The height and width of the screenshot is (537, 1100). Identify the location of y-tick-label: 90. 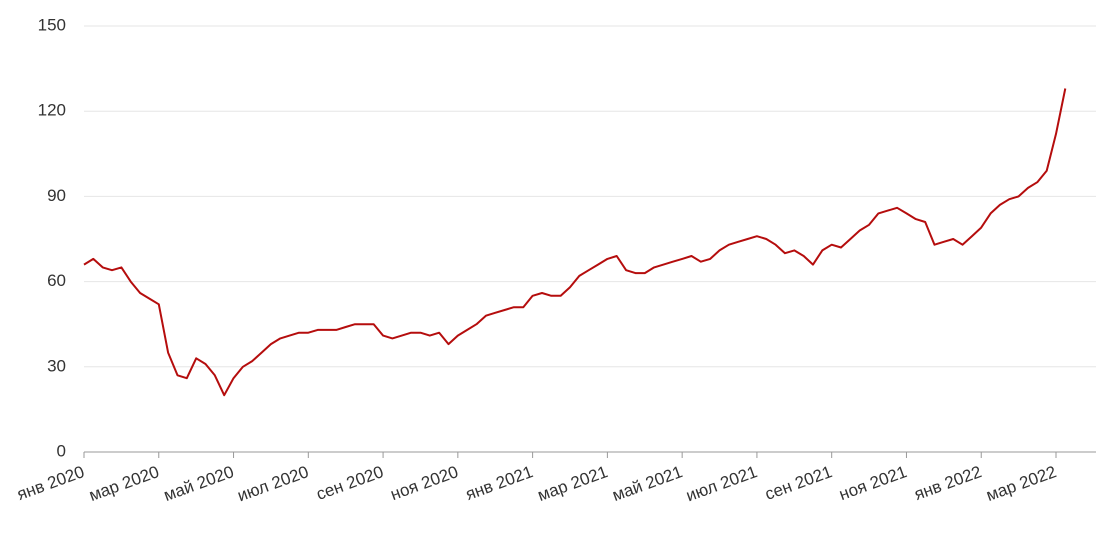
(56, 195).